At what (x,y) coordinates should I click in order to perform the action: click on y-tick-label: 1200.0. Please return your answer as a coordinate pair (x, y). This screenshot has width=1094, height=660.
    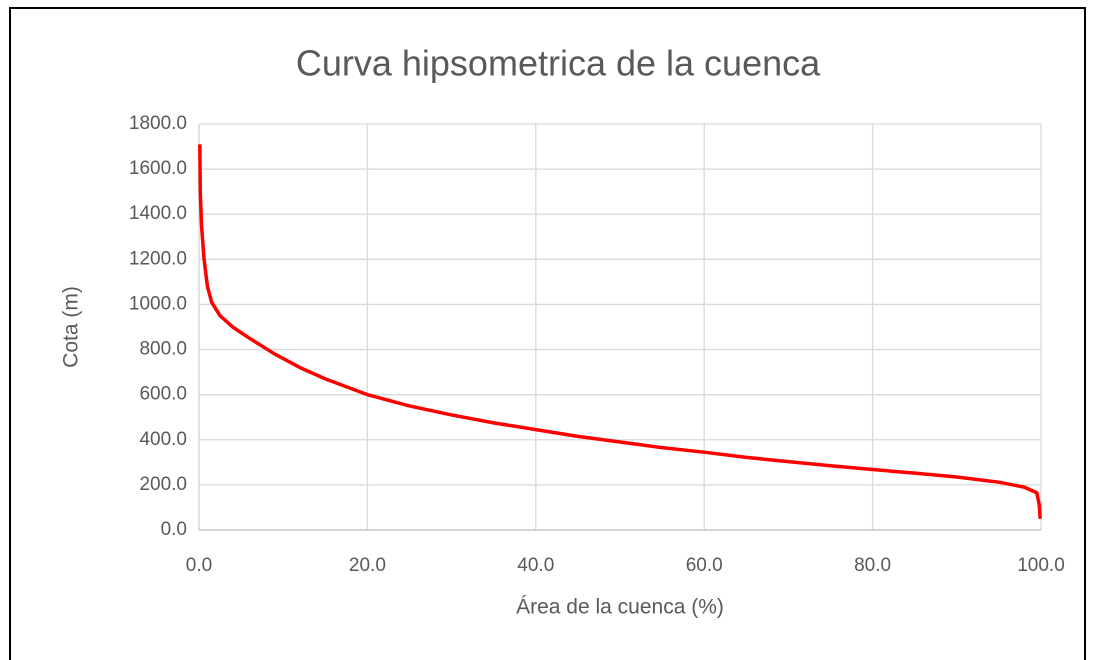
    Looking at the image, I should click on (158, 258).